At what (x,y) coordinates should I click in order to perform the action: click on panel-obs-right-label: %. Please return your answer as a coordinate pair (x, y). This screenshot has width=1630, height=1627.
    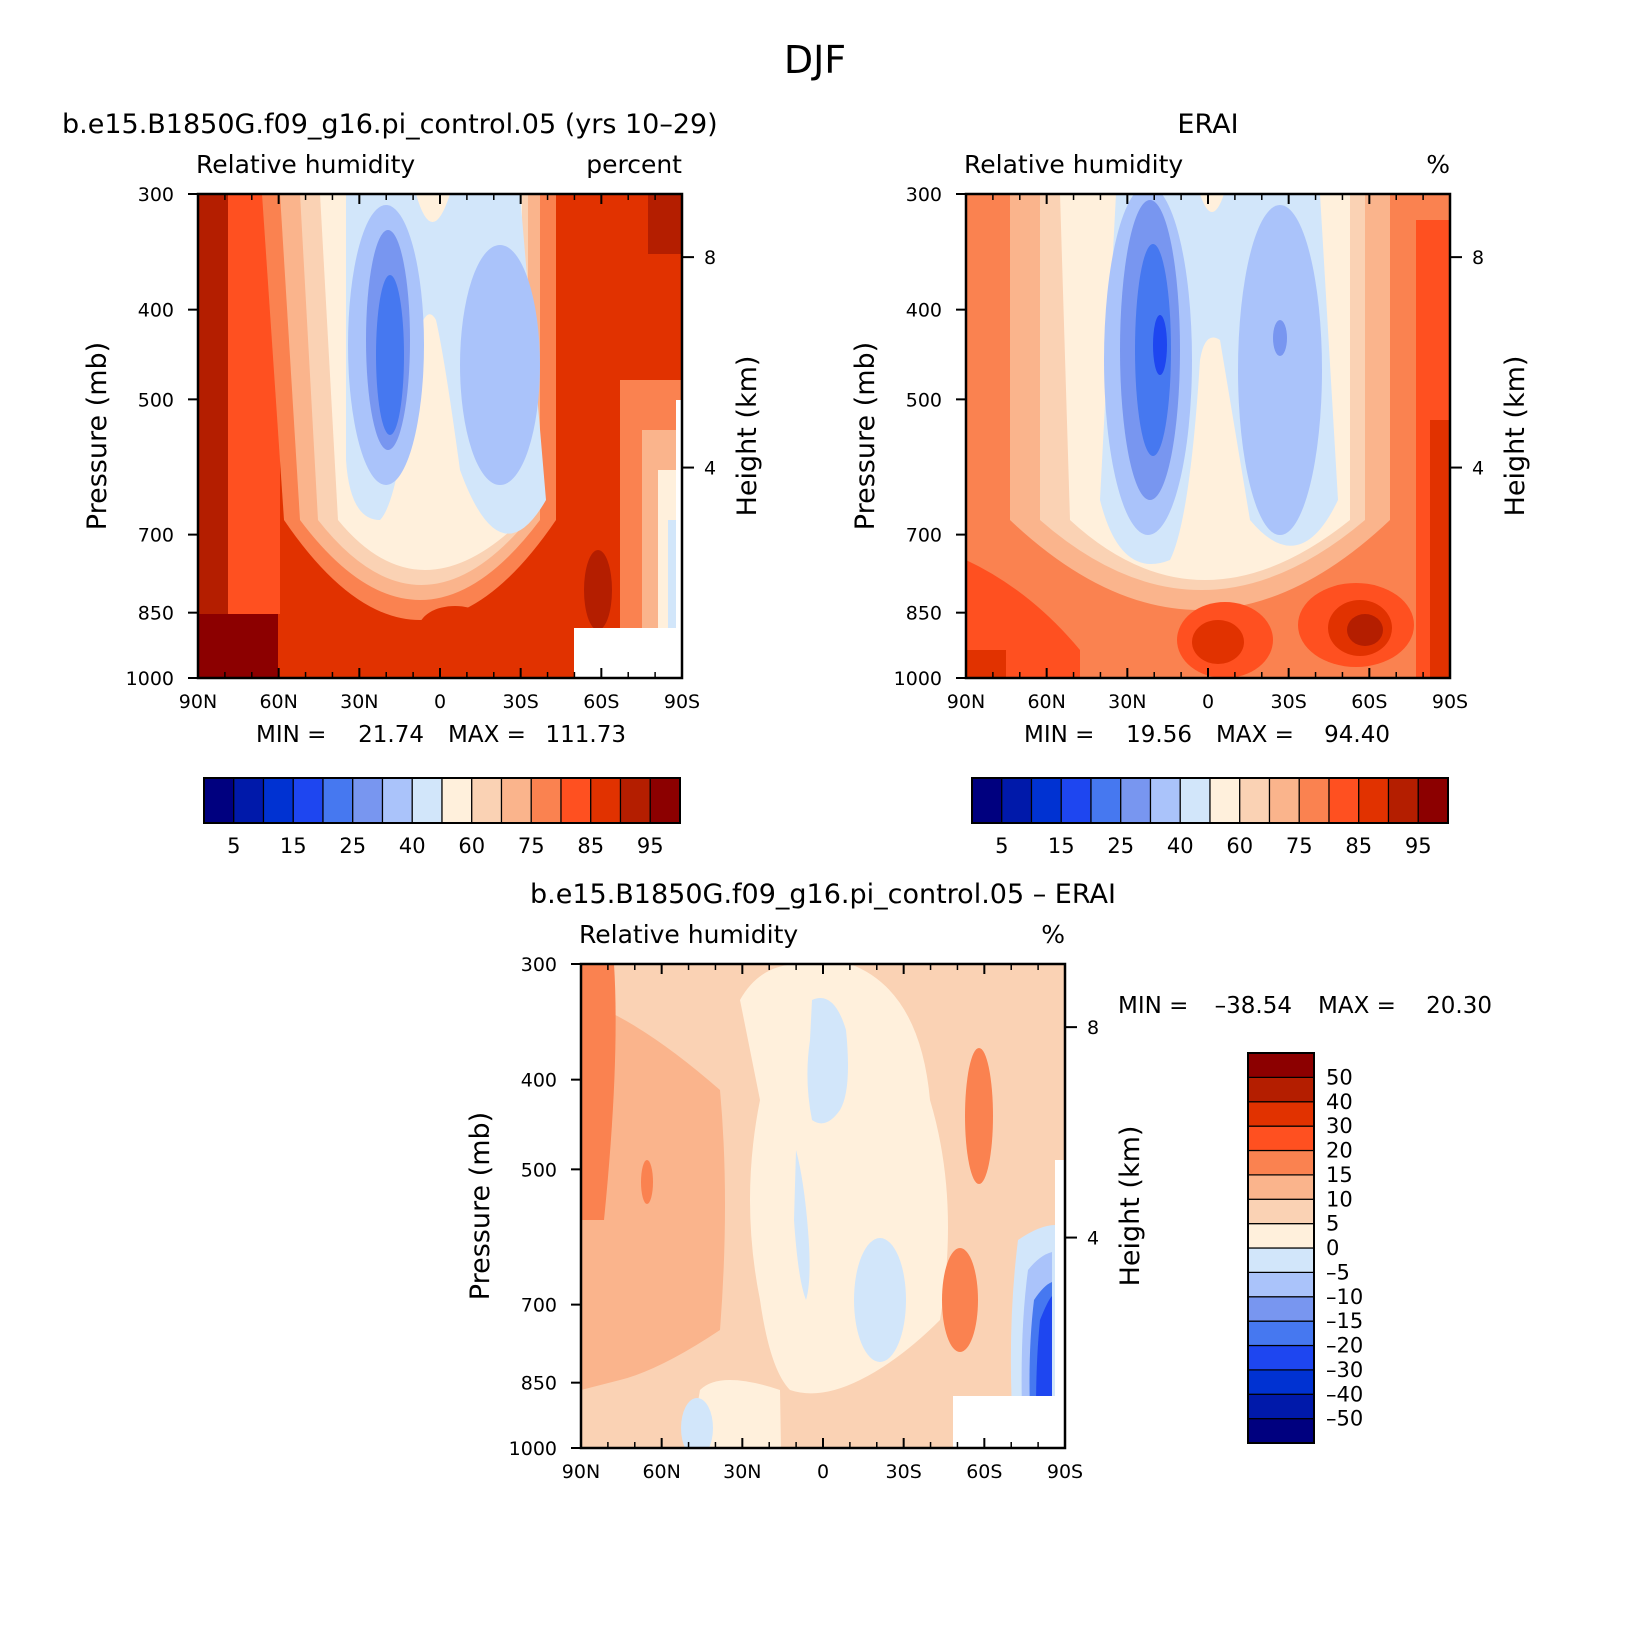
    Looking at the image, I should click on (1438, 164).